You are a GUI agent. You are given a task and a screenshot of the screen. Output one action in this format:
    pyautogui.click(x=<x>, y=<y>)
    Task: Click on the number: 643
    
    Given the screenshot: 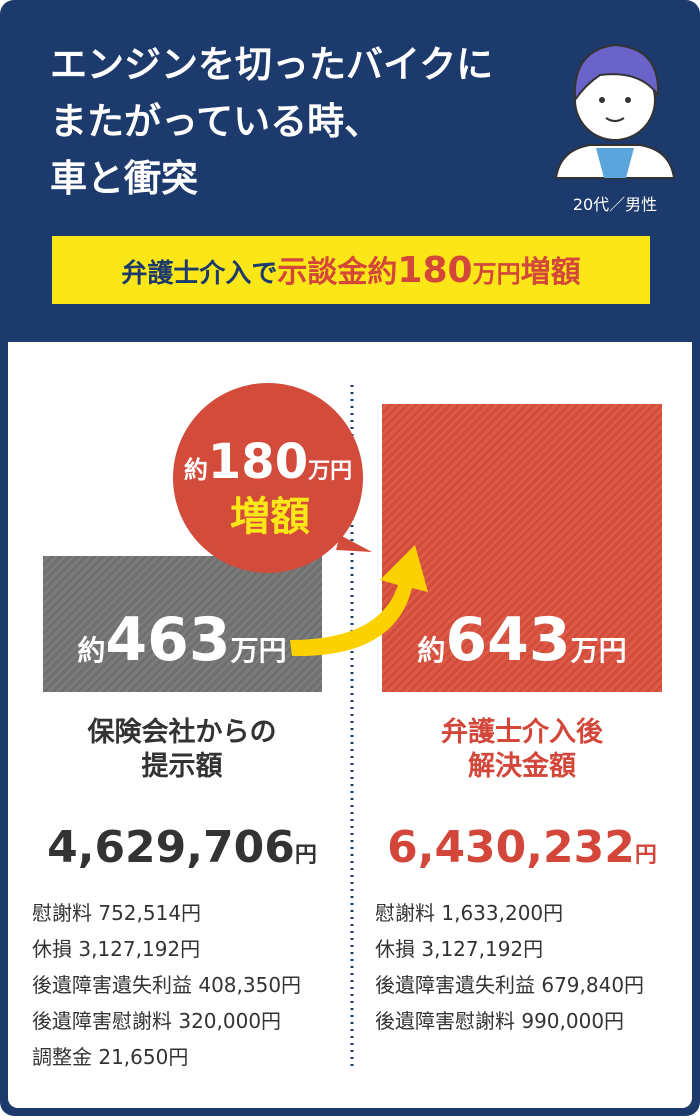 What is the action you would take?
    pyautogui.click(x=507, y=640)
    